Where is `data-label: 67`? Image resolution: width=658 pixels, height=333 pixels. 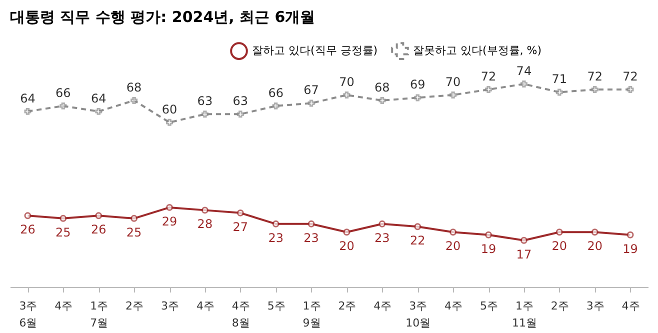
data-label: 67 is located at coordinates (311, 90).